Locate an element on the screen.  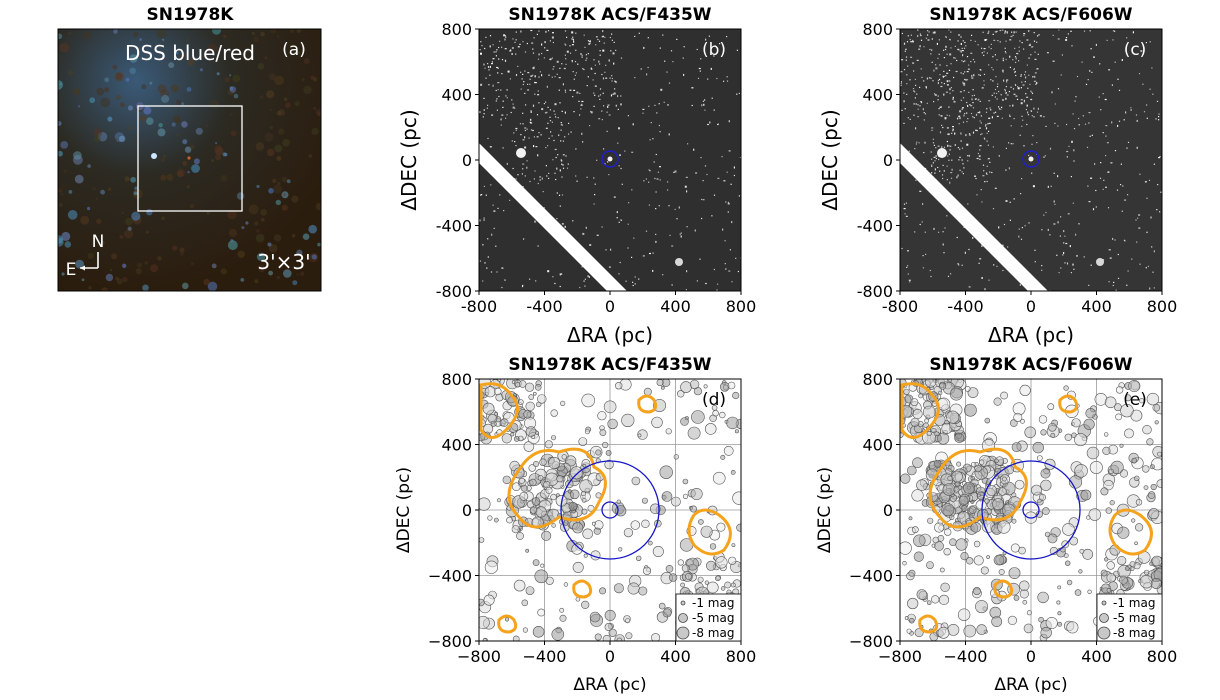
panel-d-ylabel: ΔDEC (pc) is located at coordinates (404, 510).